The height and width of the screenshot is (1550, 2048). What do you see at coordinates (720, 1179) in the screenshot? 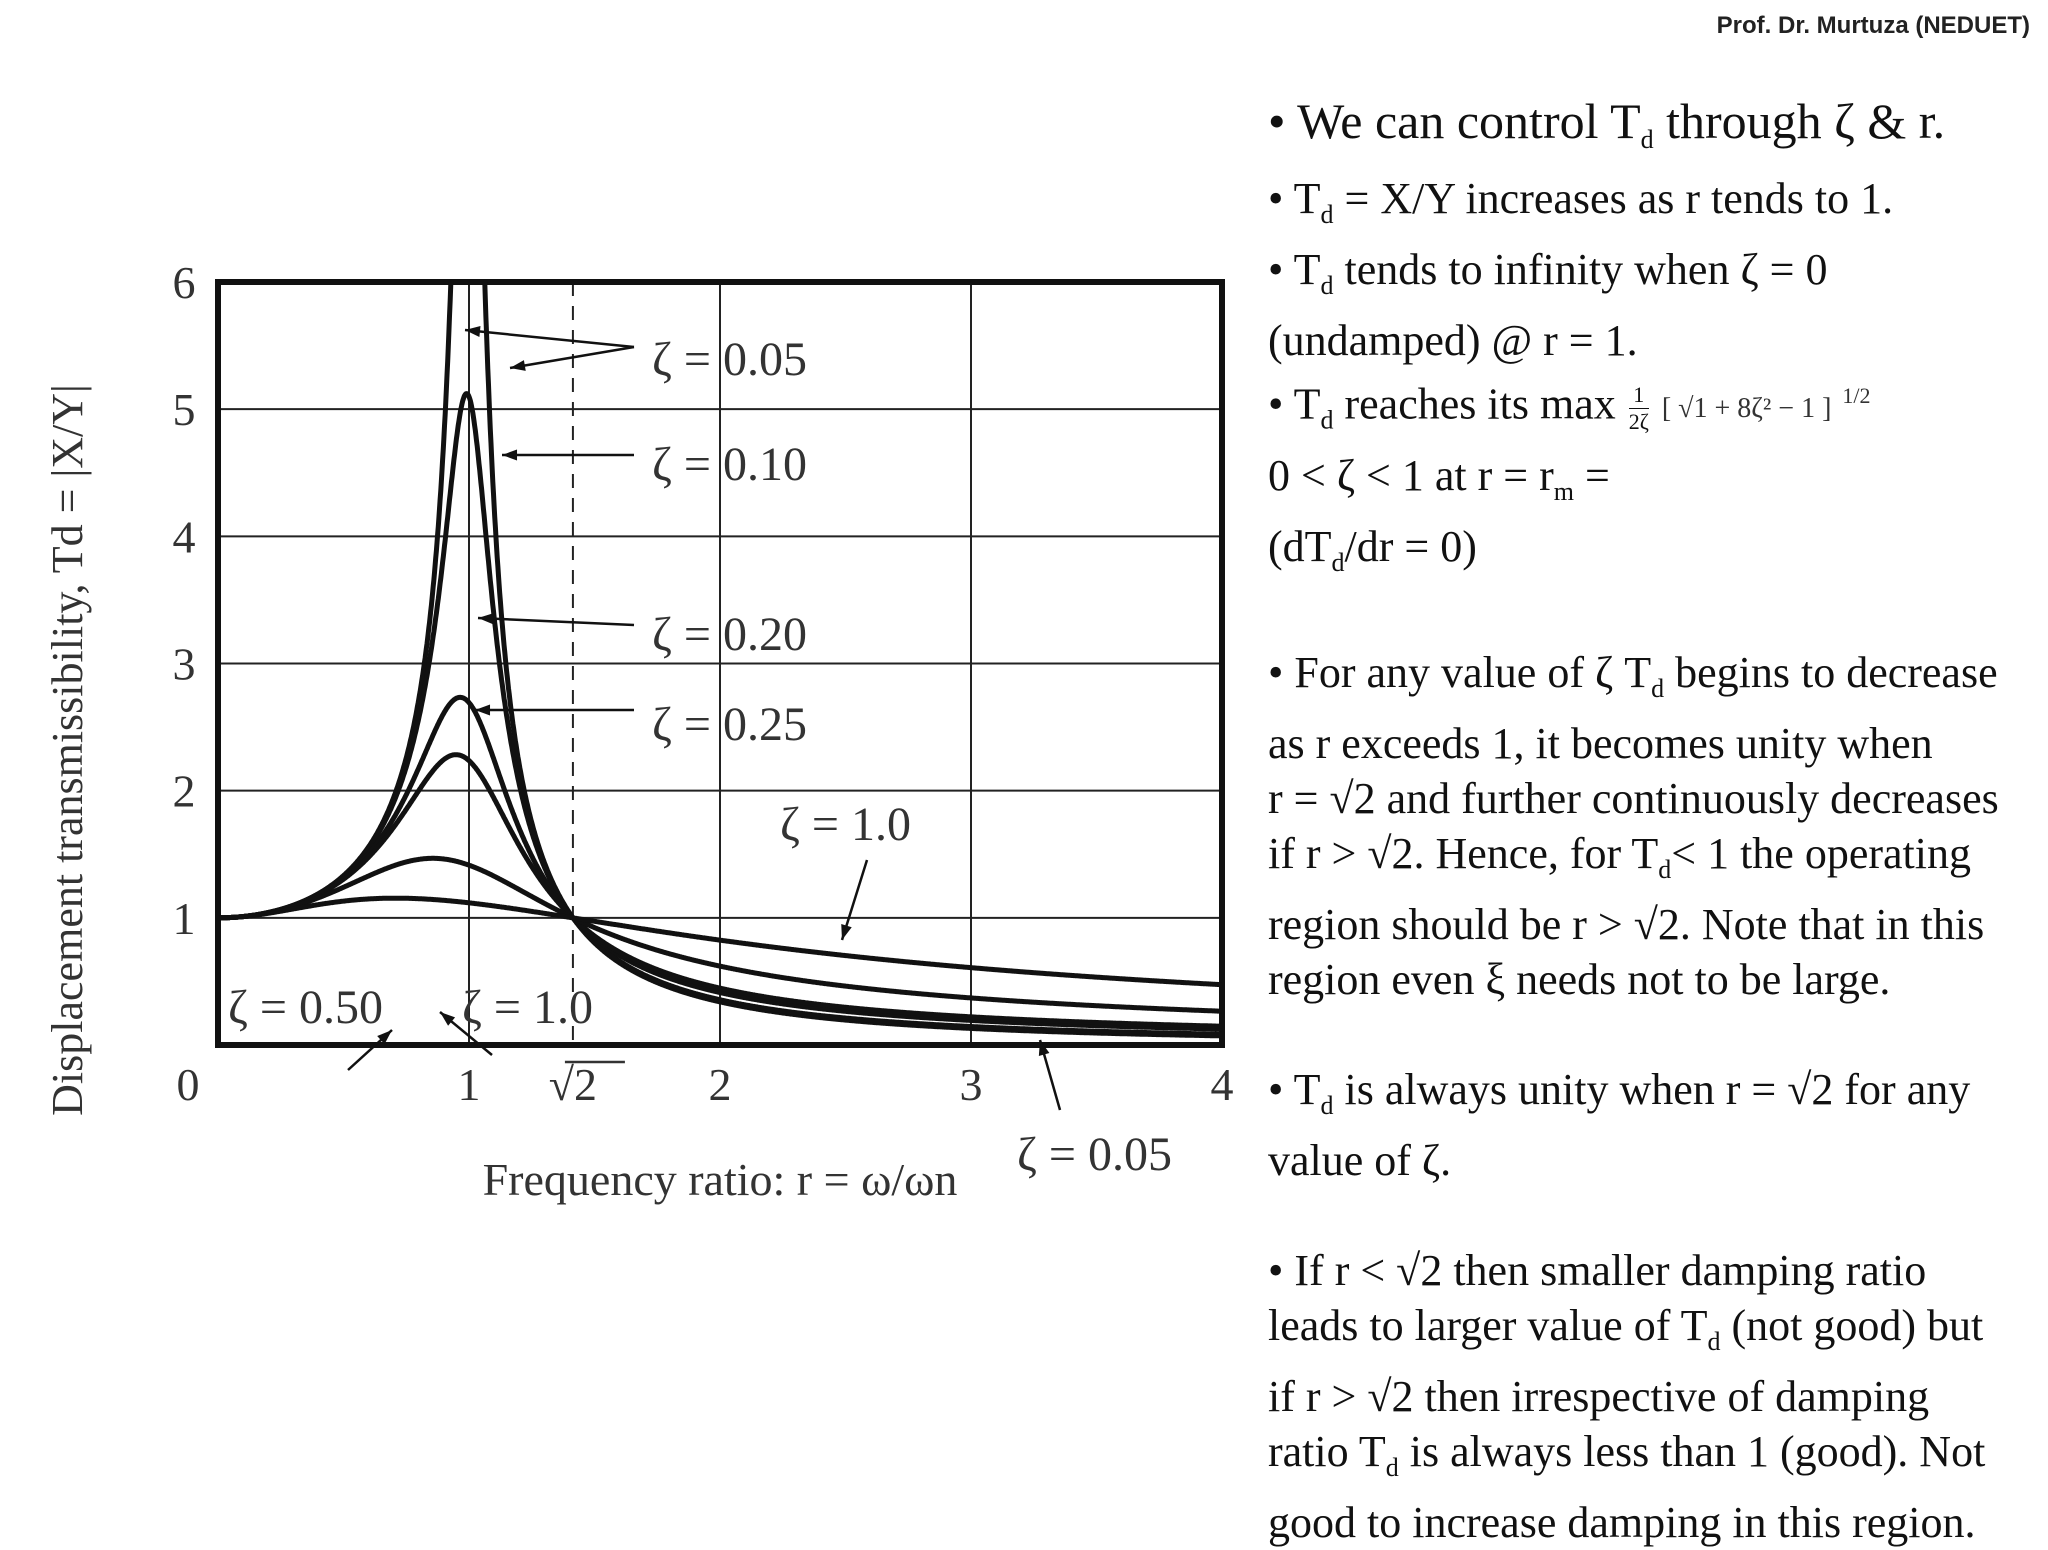
I see `x-axis-label: Frequency ratio: r = ω/ωn` at bounding box center [720, 1179].